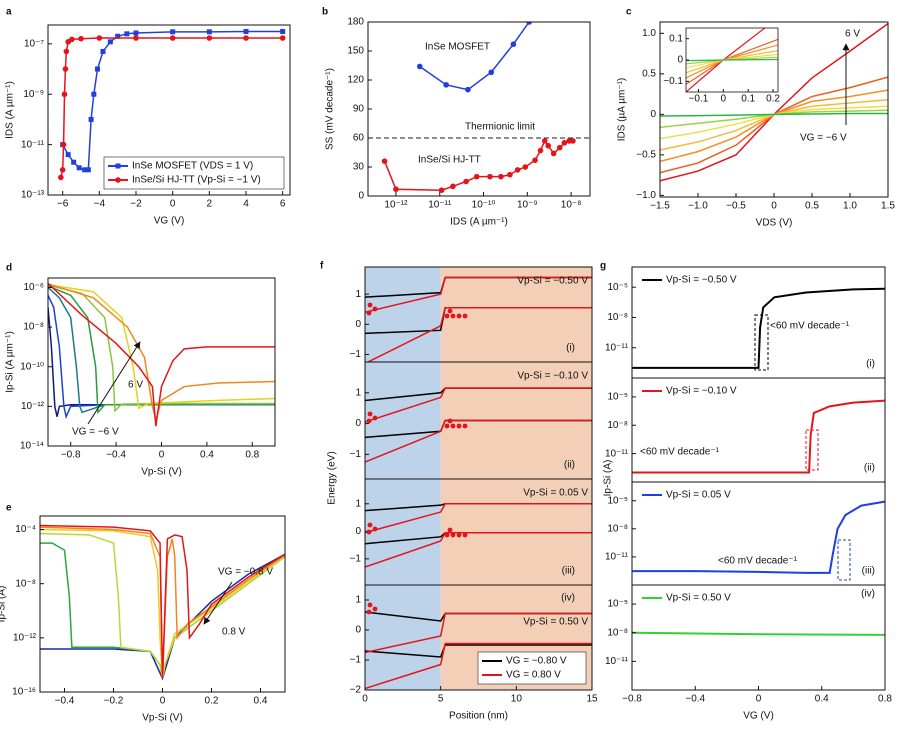 The image size is (900, 735). I want to click on annotation: (iii), so click(568, 571).